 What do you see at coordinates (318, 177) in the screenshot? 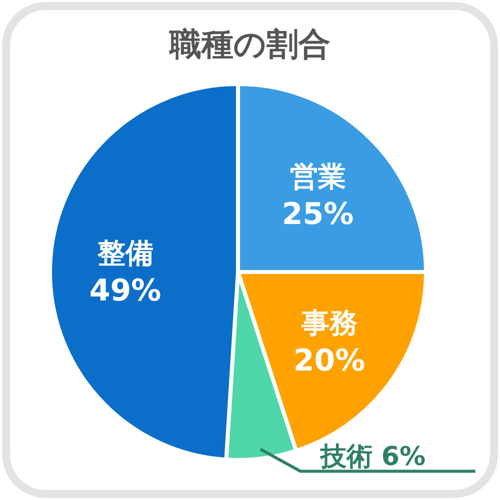
I see `slice-label: 営業` at bounding box center [318, 177].